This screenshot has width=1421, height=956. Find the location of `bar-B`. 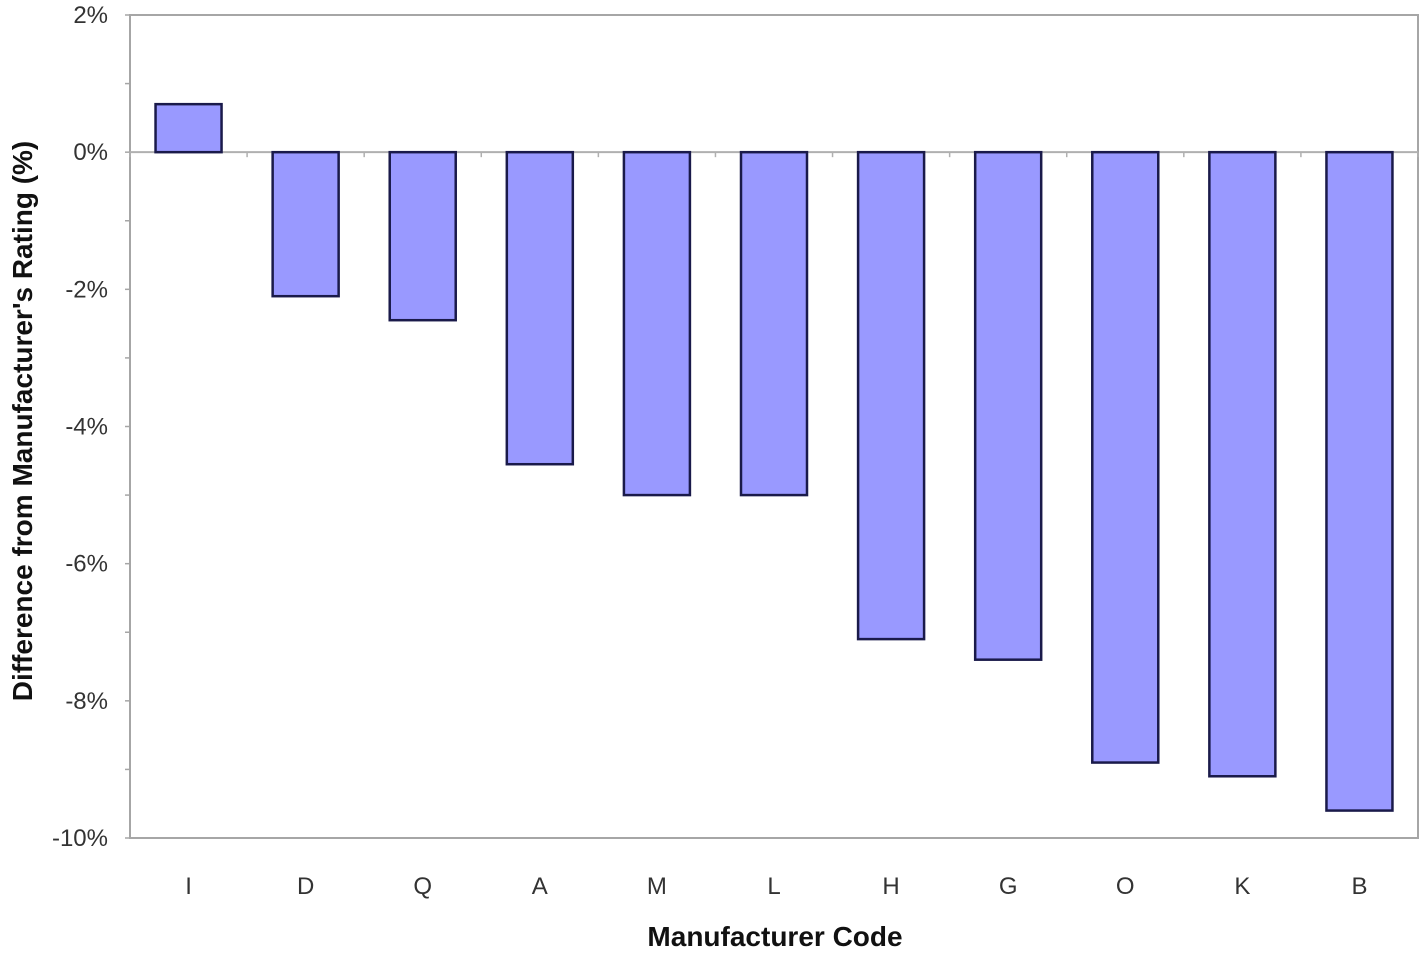

bar-B is located at coordinates (1359, 481).